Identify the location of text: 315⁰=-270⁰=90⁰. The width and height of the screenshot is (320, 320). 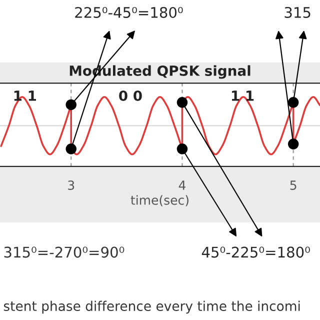
(64, 252).